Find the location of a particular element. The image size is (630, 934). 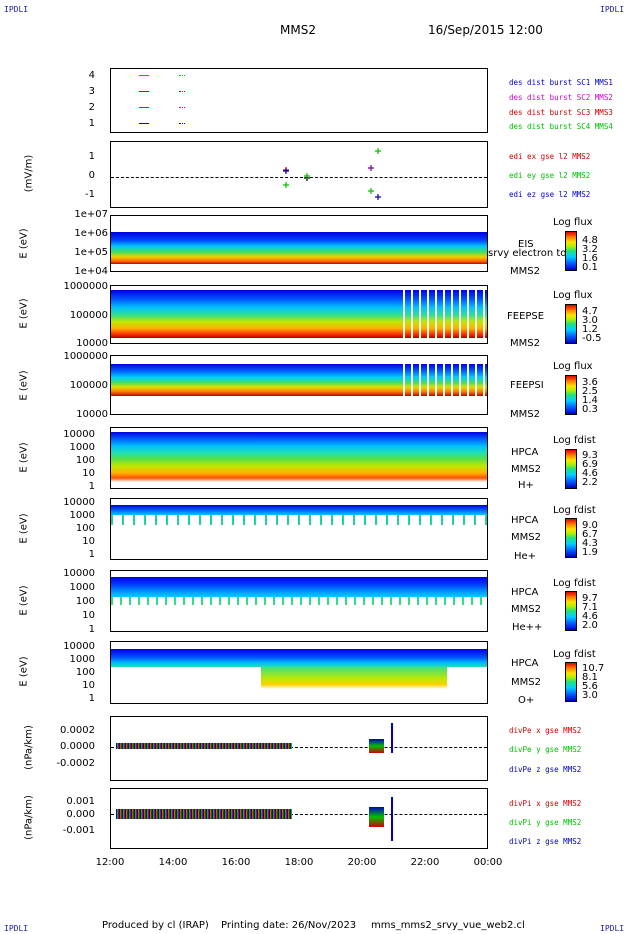

feepsi-ytick: 10000 is located at coordinates (92, 414).